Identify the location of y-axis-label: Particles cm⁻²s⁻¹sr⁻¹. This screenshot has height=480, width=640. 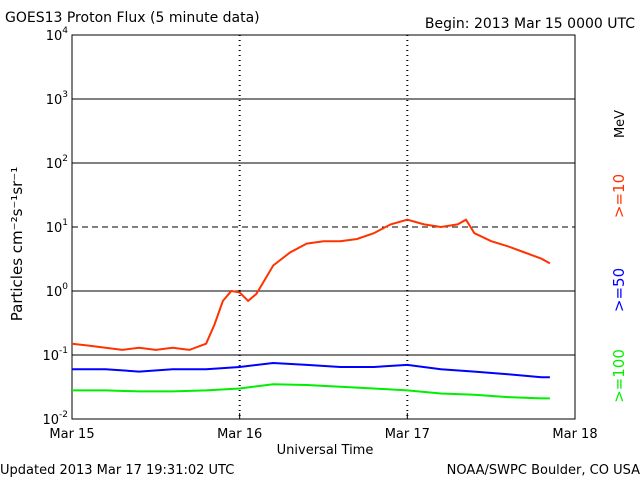
(17, 244).